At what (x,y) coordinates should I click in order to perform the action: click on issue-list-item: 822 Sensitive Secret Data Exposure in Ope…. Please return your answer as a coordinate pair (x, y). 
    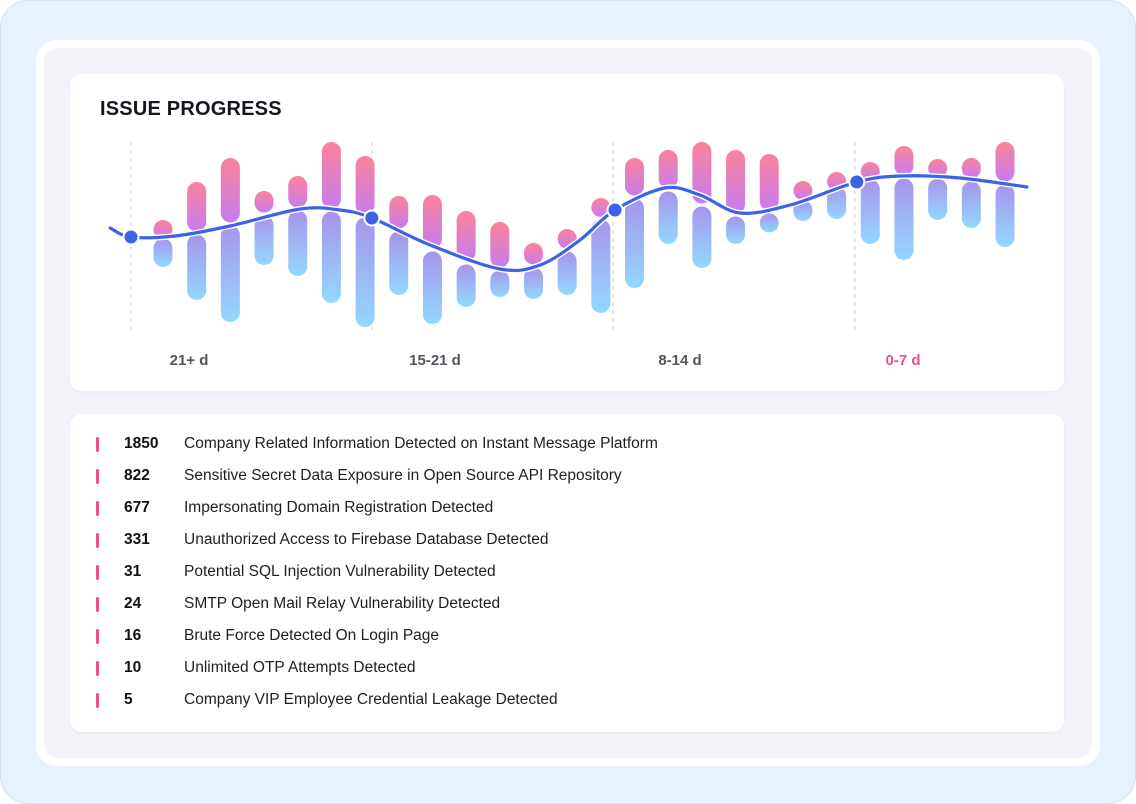
    Looking at the image, I should click on (359, 476).